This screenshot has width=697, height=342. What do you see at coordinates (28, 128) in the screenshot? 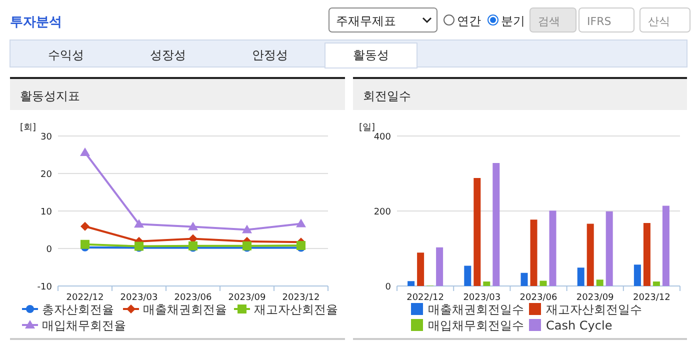
I see `y-axis-title: [회]` at bounding box center [28, 128].